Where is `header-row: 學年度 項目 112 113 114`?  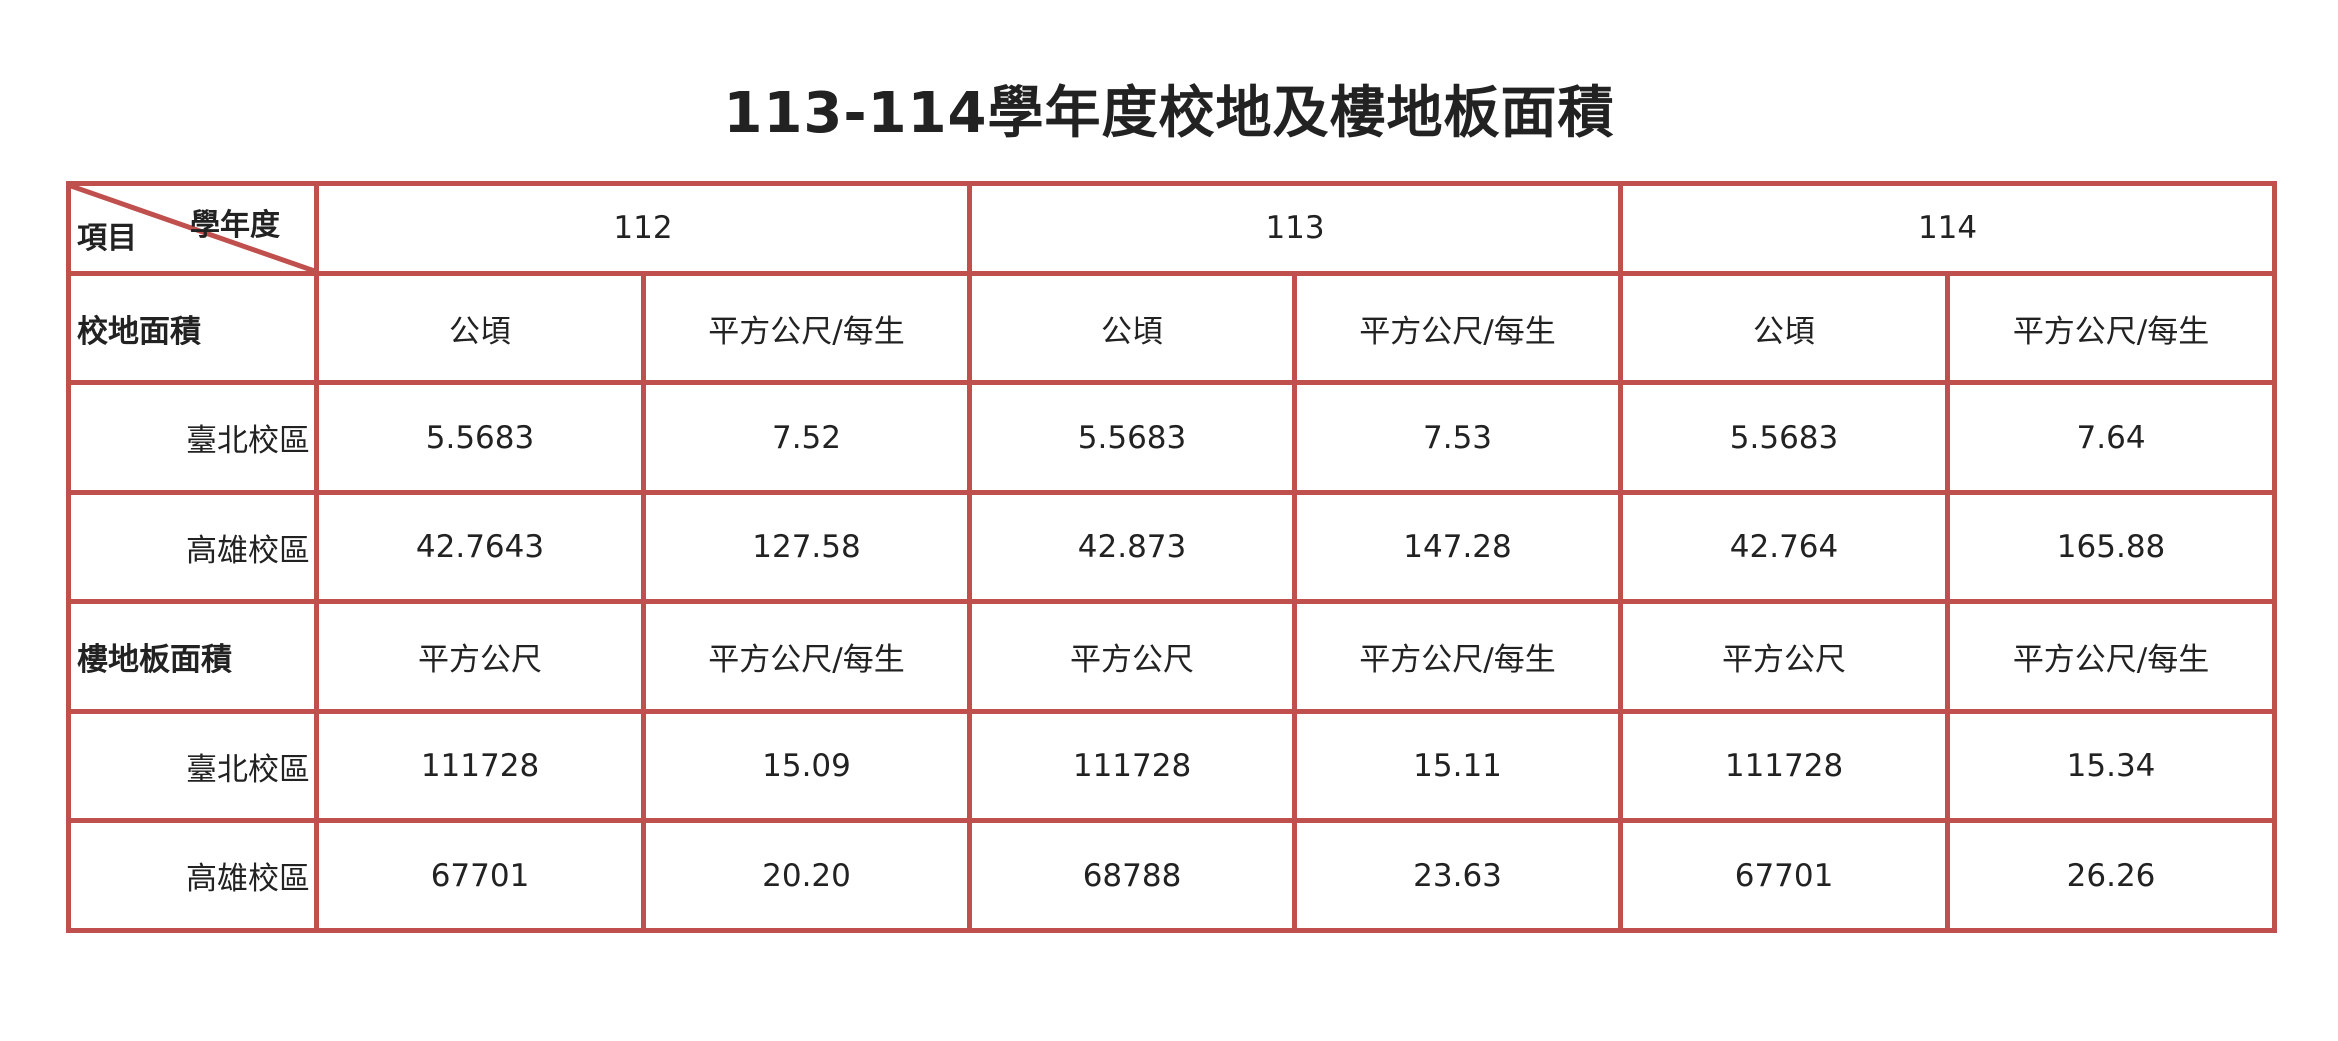
header-row: 學年度 項目 112 113 114 is located at coordinates (1172, 228).